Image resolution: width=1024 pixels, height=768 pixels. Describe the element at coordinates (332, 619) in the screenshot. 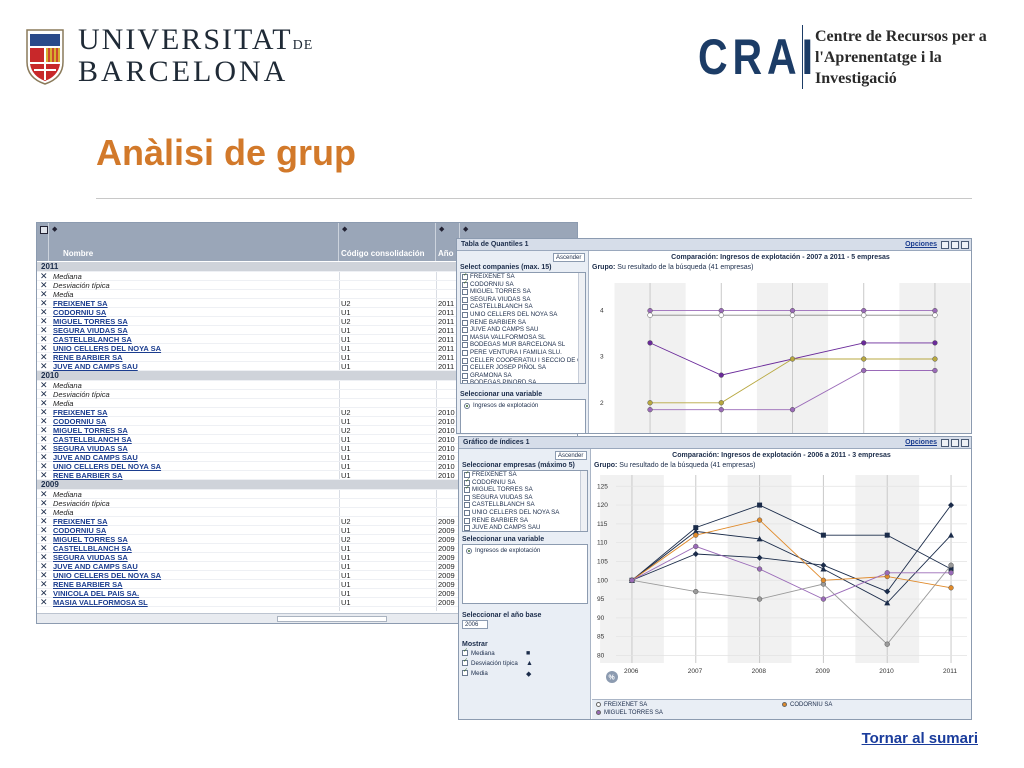

I see `scrollbar-thumb` at that location.